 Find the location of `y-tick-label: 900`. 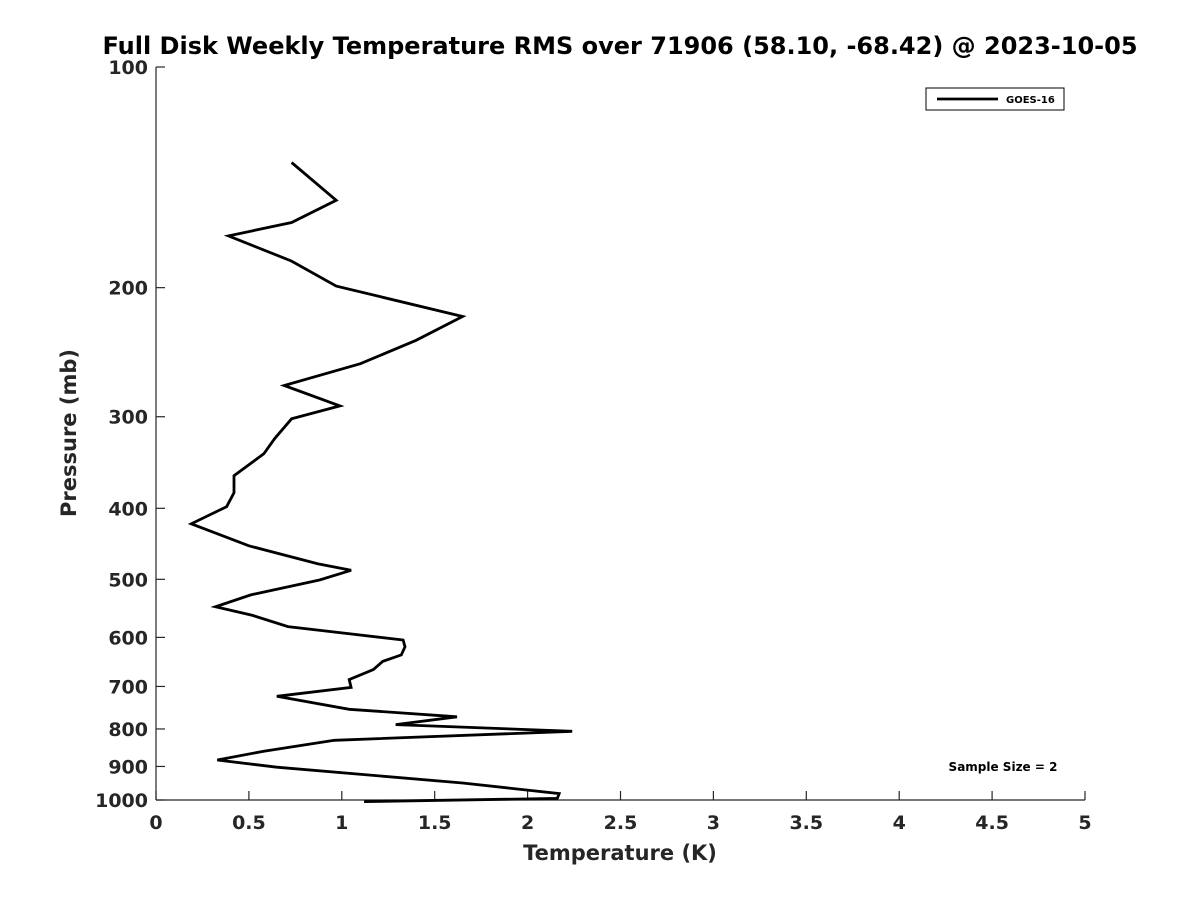

y-tick-label: 900 is located at coordinates (128, 767).